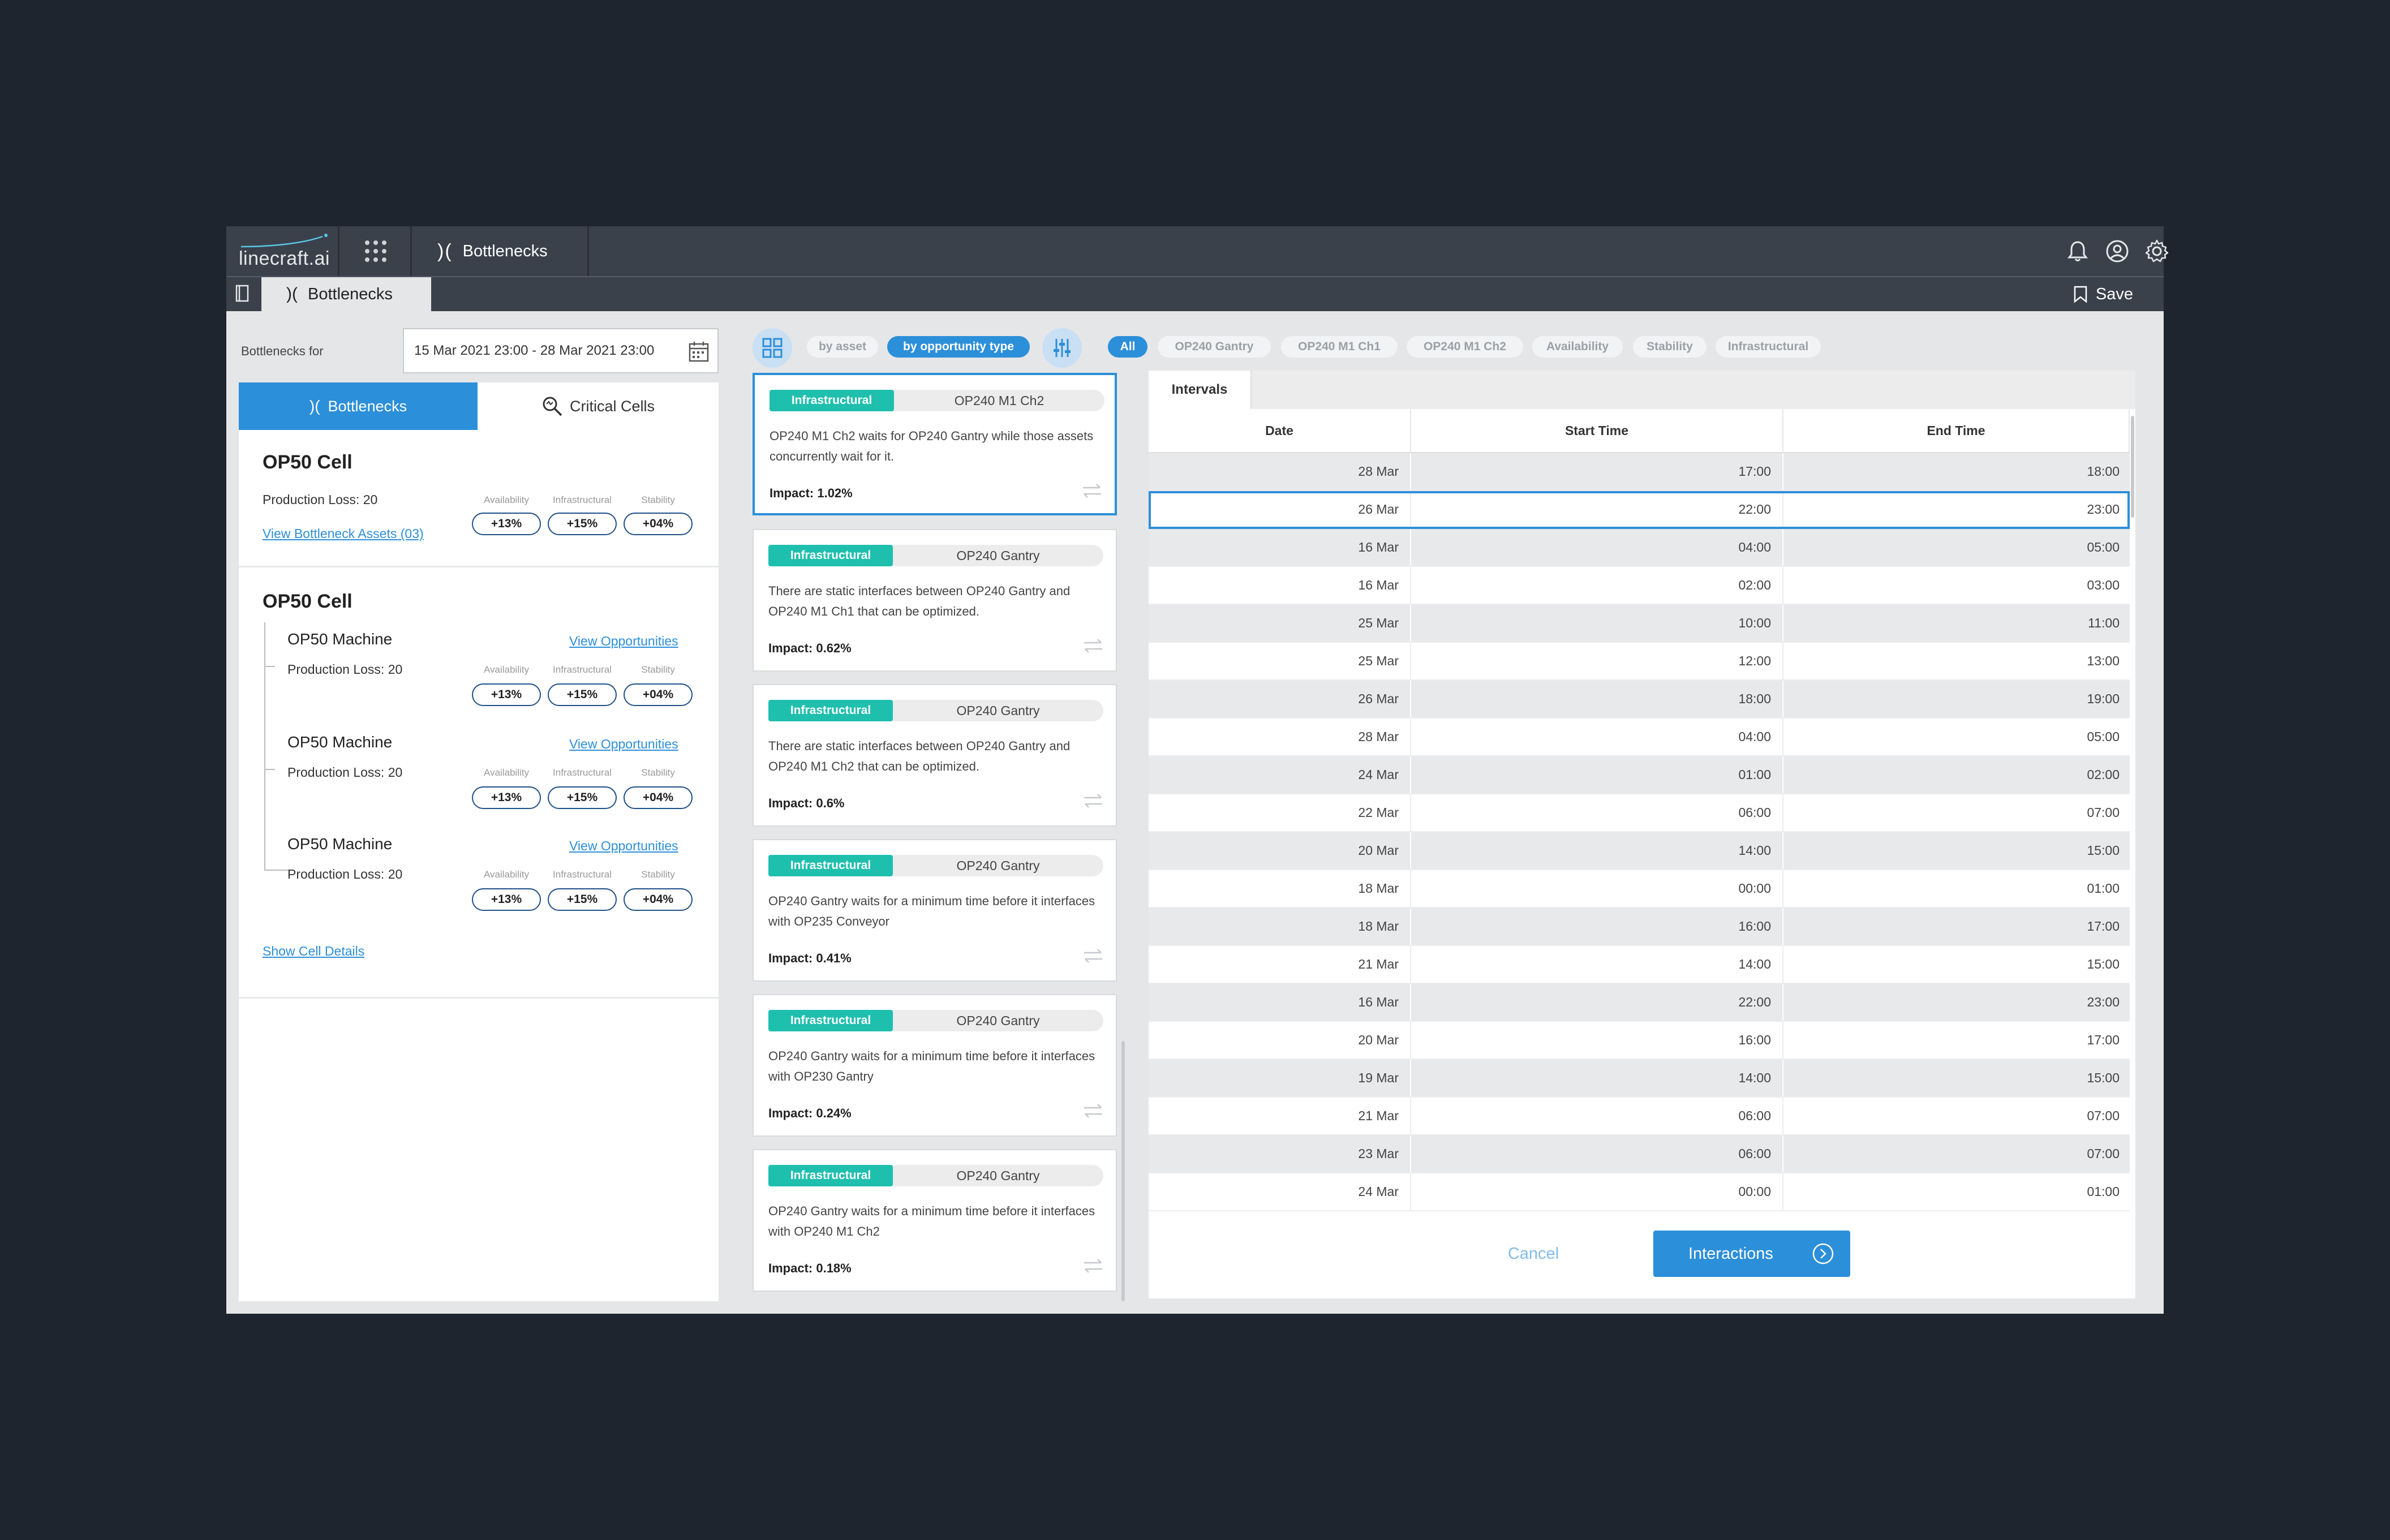  I want to click on date-range-field: 15 Mar 2021 23:00 - 28 Mar 2021 23:00, so click(561, 350).